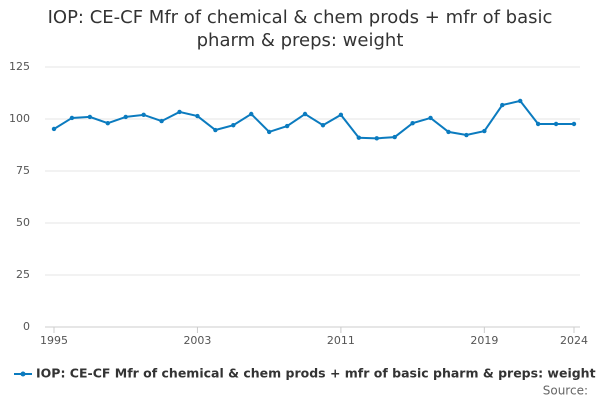  I want to click on x-tick-label: 2019, so click(484, 340).